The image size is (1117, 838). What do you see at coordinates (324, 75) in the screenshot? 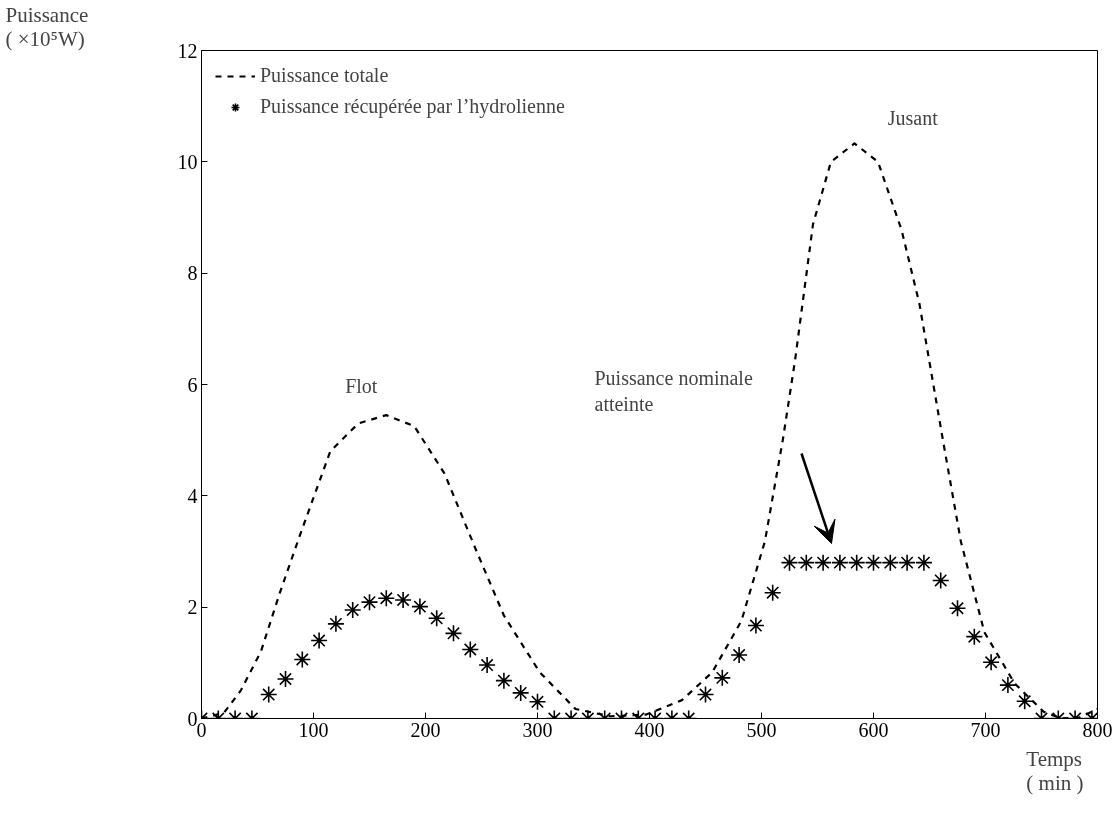
I see `legend-label: Puissance totale` at bounding box center [324, 75].